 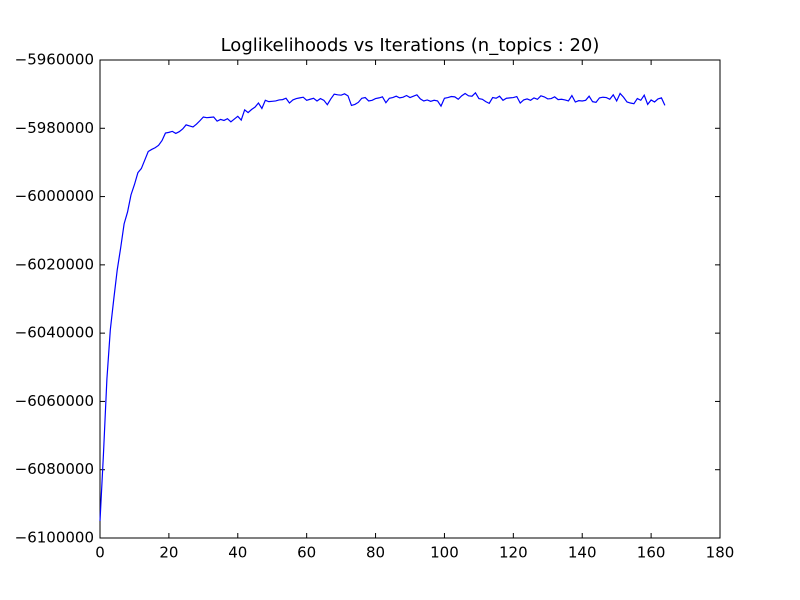 I want to click on y-tick-label: −6100000, so click(x=54, y=538).